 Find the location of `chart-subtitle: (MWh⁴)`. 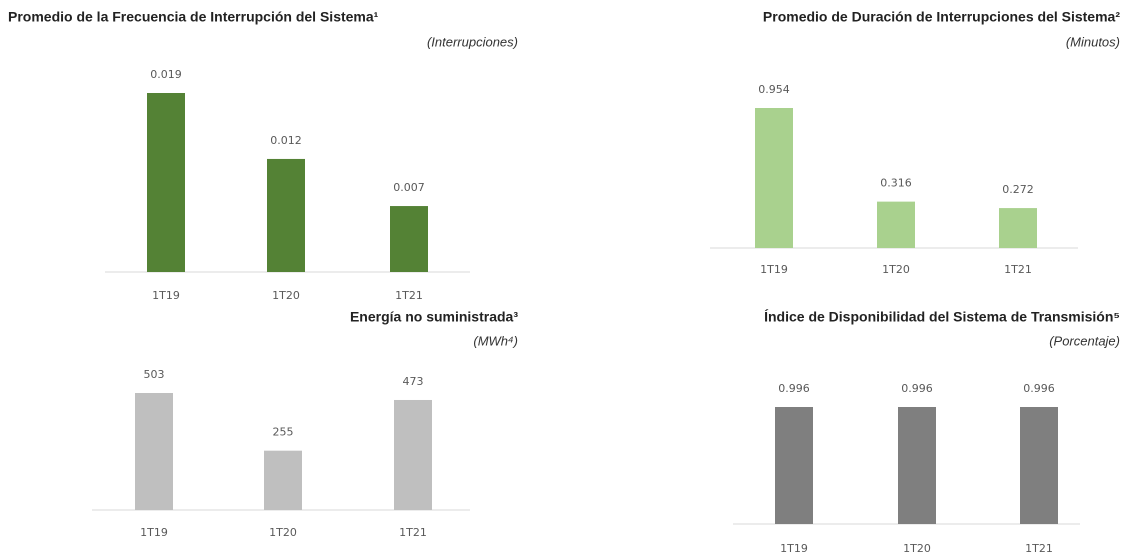

chart-subtitle: (MWh⁴) is located at coordinates (495, 340).